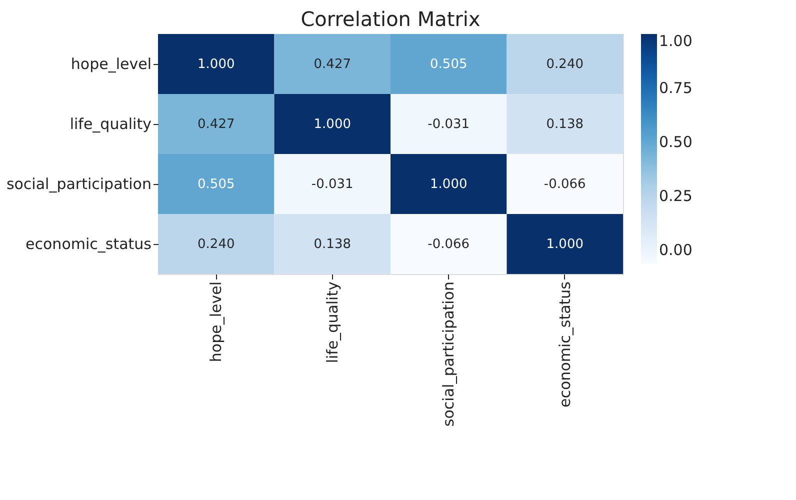 The height and width of the screenshot is (500, 796). I want to click on y-tick-label: economic_status, so click(89, 244).